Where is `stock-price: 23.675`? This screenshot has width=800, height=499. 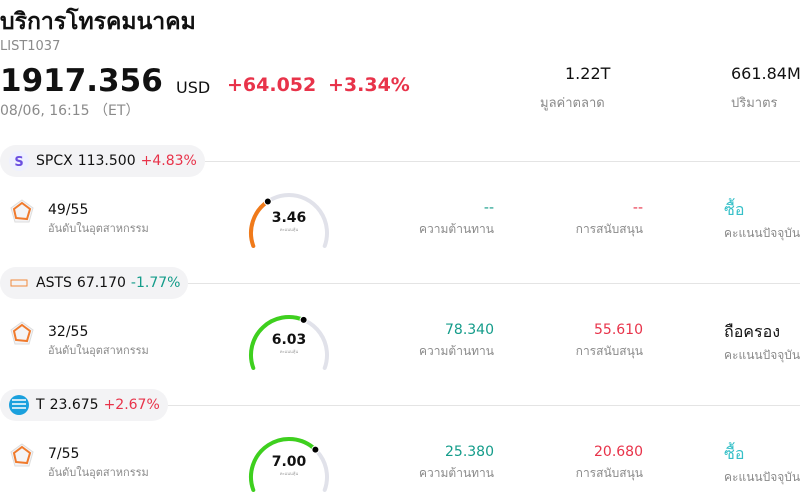
stock-price: 23.675 is located at coordinates (74, 405).